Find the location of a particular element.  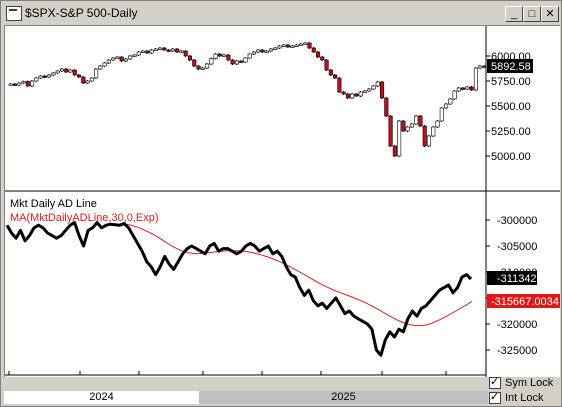

ma-legend: MA(MktDailyADLine,30,0,Exp) is located at coordinates (84, 218).